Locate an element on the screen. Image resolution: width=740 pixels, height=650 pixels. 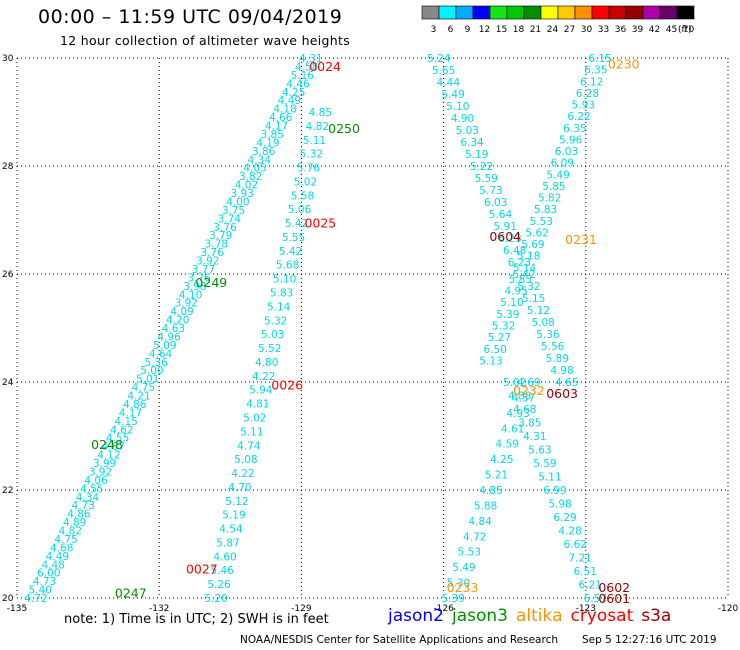
wave-height-value: 5.30 is located at coordinates (458, 584).